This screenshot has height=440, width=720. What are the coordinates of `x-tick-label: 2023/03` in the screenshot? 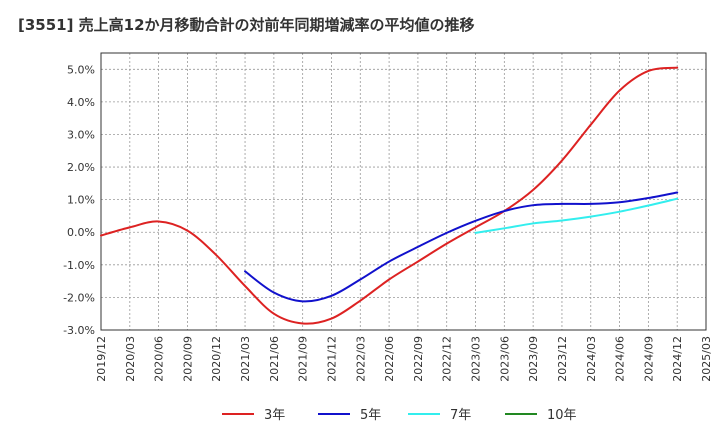 It's located at (476, 359).